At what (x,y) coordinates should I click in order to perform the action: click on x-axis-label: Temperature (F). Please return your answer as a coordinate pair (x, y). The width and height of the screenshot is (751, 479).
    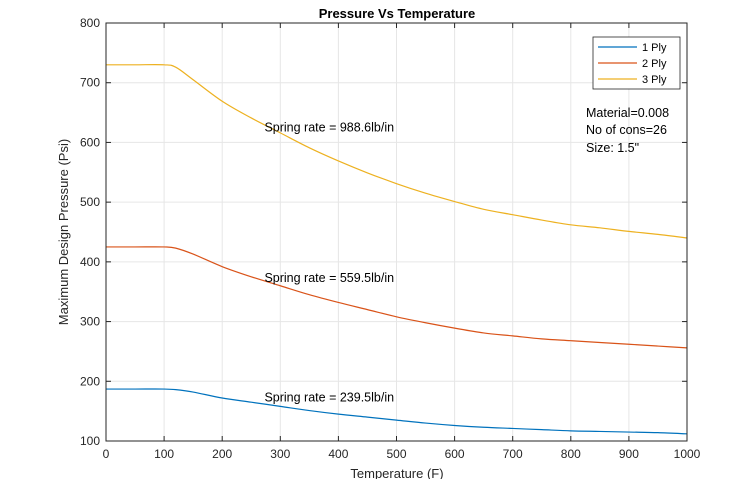
    Looking at the image, I should click on (396, 472).